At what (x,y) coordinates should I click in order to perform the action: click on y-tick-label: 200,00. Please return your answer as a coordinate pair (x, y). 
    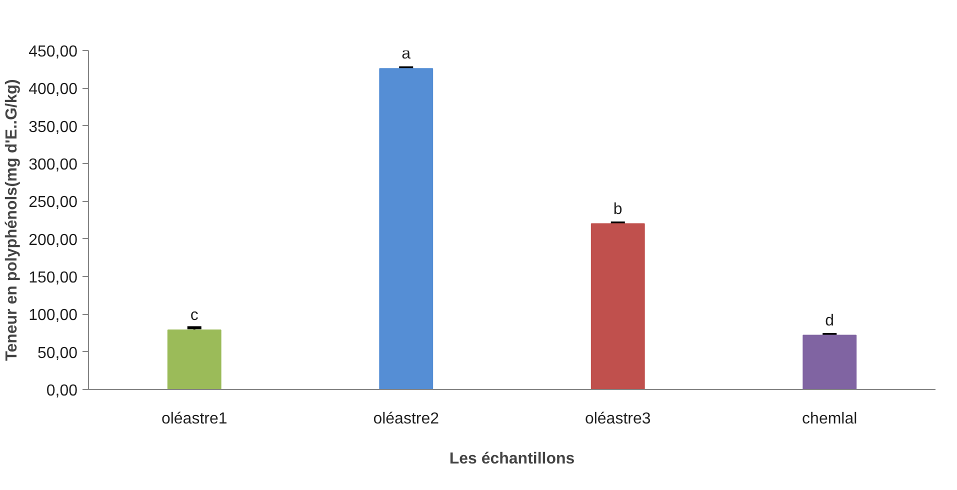
    Looking at the image, I should click on (53, 240).